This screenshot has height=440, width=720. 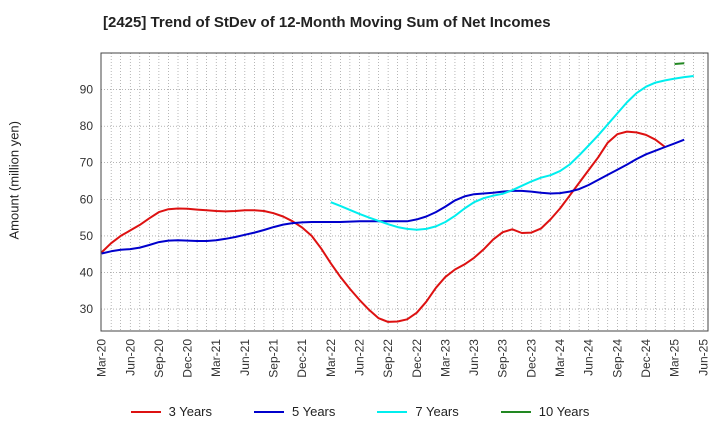 What do you see at coordinates (675, 358) in the screenshot?
I see `x-tick-label: Mar-25` at bounding box center [675, 358].